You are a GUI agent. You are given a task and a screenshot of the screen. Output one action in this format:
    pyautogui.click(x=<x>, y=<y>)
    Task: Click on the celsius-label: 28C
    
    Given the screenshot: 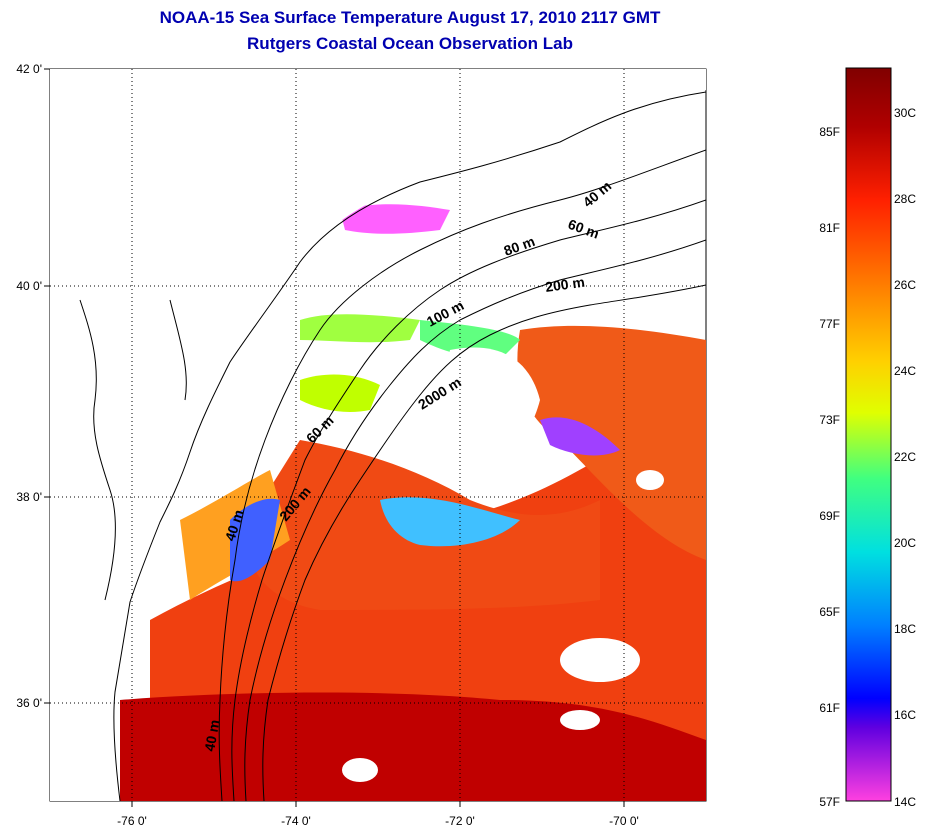 What is the action you would take?
    pyautogui.click(x=905, y=199)
    